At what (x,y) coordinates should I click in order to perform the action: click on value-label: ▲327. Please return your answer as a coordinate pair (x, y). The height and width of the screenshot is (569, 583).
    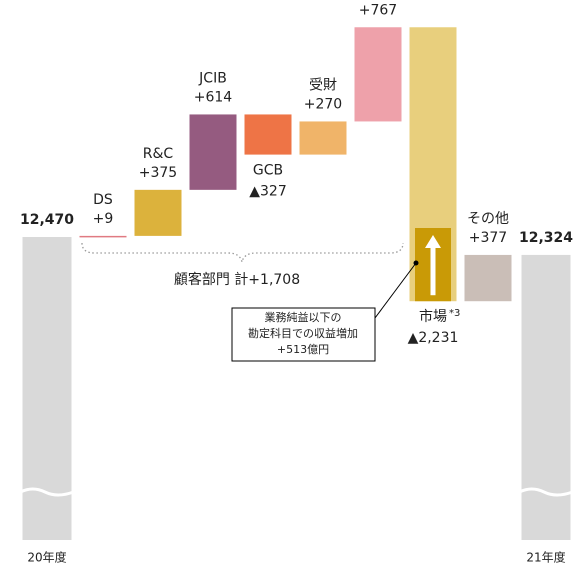
    Looking at the image, I should click on (268, 192).